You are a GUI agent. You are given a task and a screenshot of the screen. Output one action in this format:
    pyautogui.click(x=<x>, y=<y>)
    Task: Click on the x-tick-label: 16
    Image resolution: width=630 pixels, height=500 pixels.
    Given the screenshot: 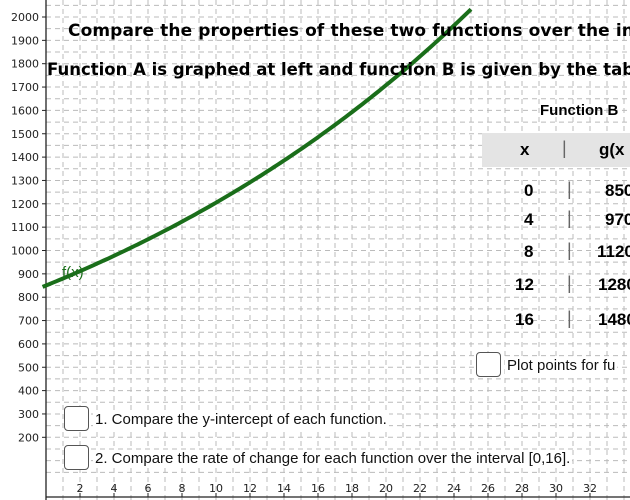 What is the action you would take?
    pyautogui.click(x=318, y=488)
    